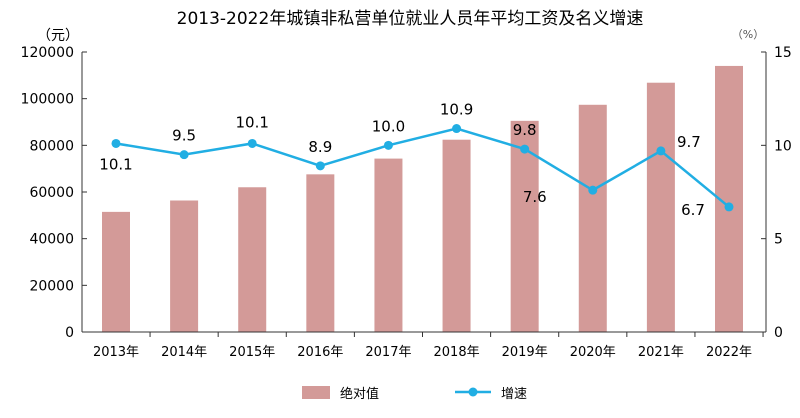 The width and height of the screenshot is (800, 418). What do you see at coordinates (457, 352) in the screenshot?
I see `x-tick-label: 2018年` at bounding box center [457, 352].